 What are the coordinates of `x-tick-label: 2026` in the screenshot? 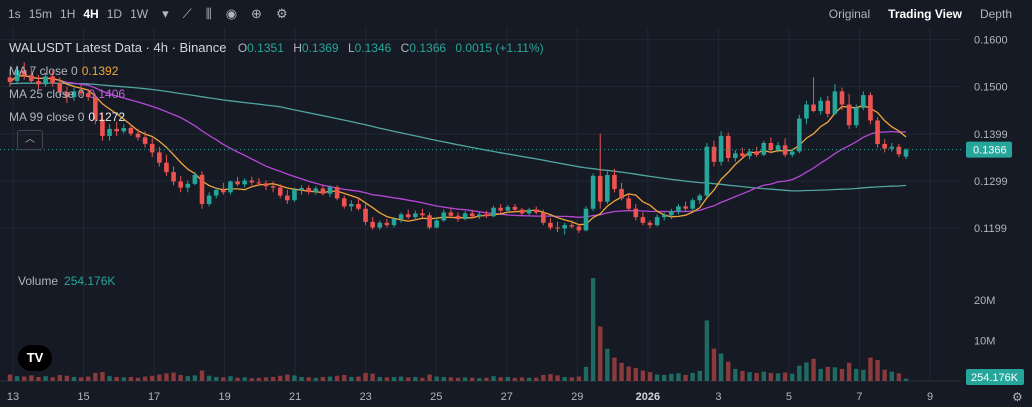 It's located at (648, 397).